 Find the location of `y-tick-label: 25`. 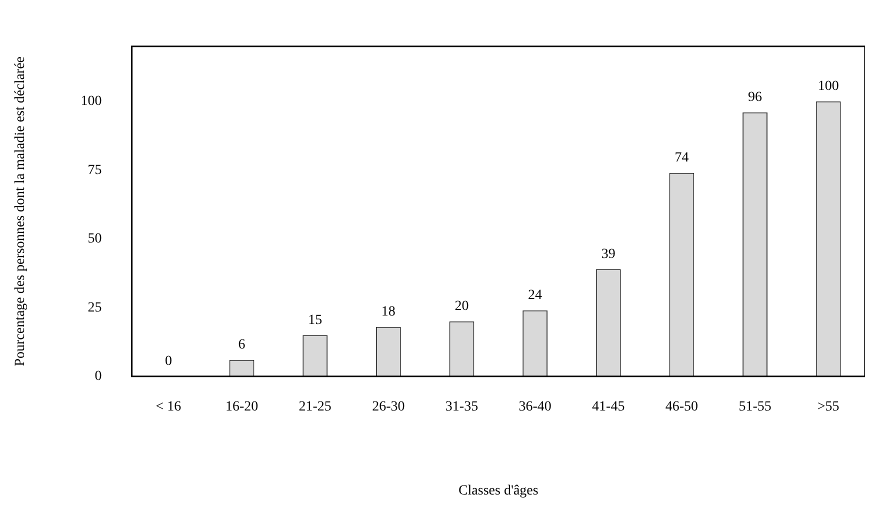

y-tick-label: 25 is located at coordinates (95, 308).